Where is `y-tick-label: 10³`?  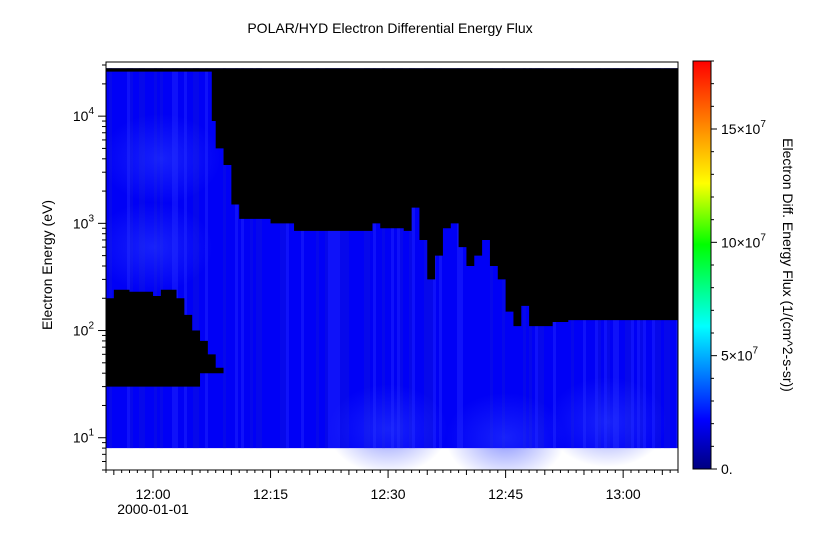
y-tick-label: 10³ is located at coordinates (84, 222).